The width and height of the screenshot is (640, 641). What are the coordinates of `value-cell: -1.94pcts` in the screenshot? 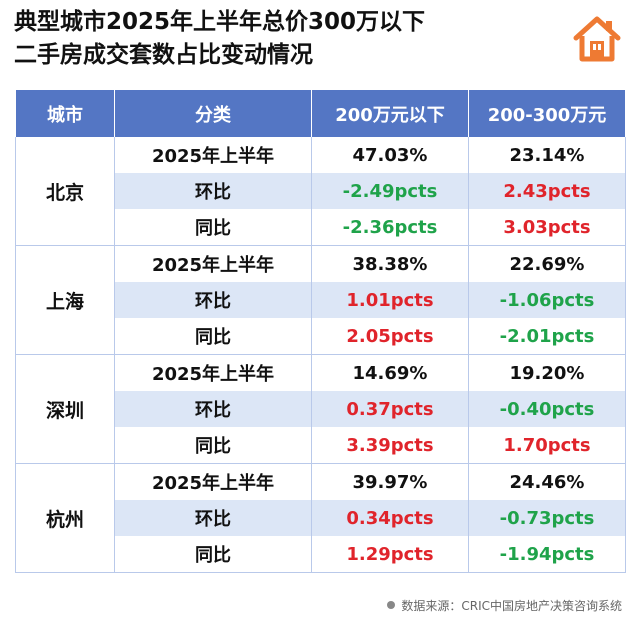 It's located at (547, 554).